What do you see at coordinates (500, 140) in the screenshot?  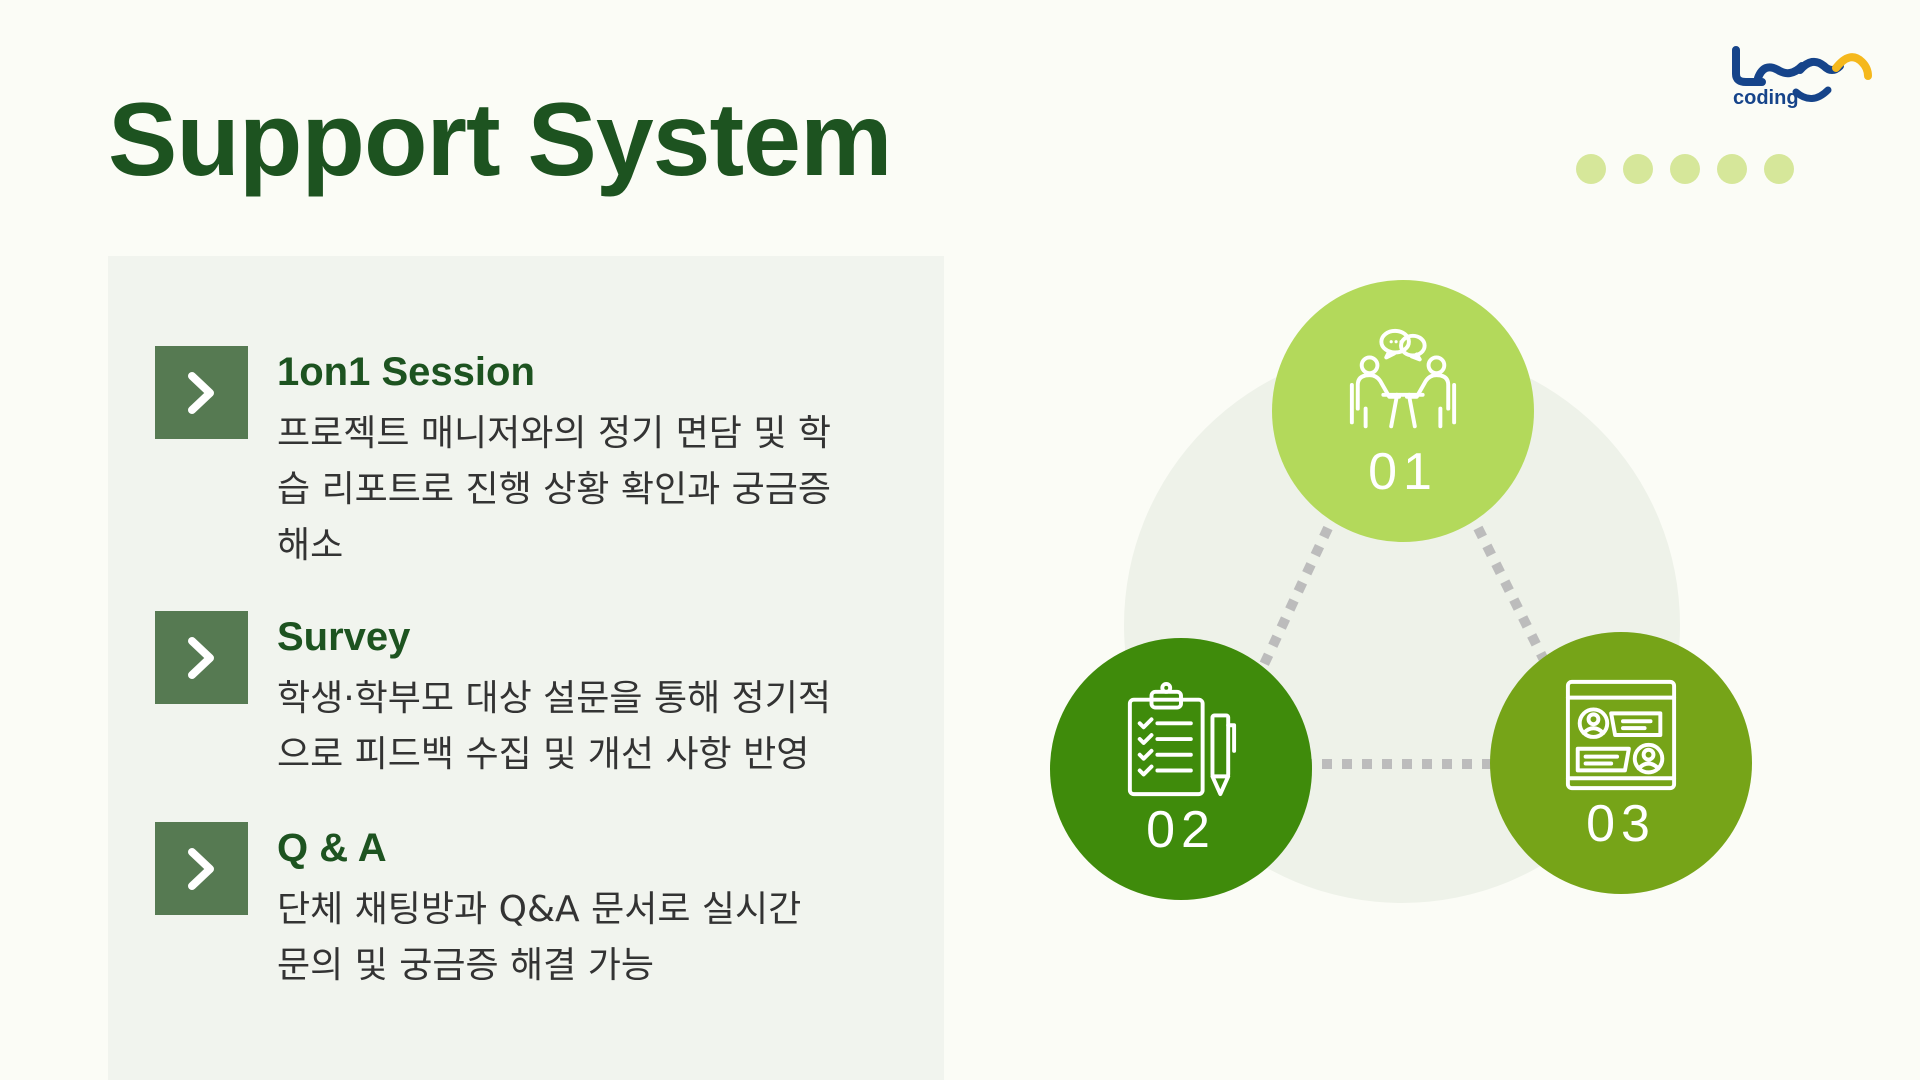 I see `page-title: Support System` at bounding box center [500, 140].